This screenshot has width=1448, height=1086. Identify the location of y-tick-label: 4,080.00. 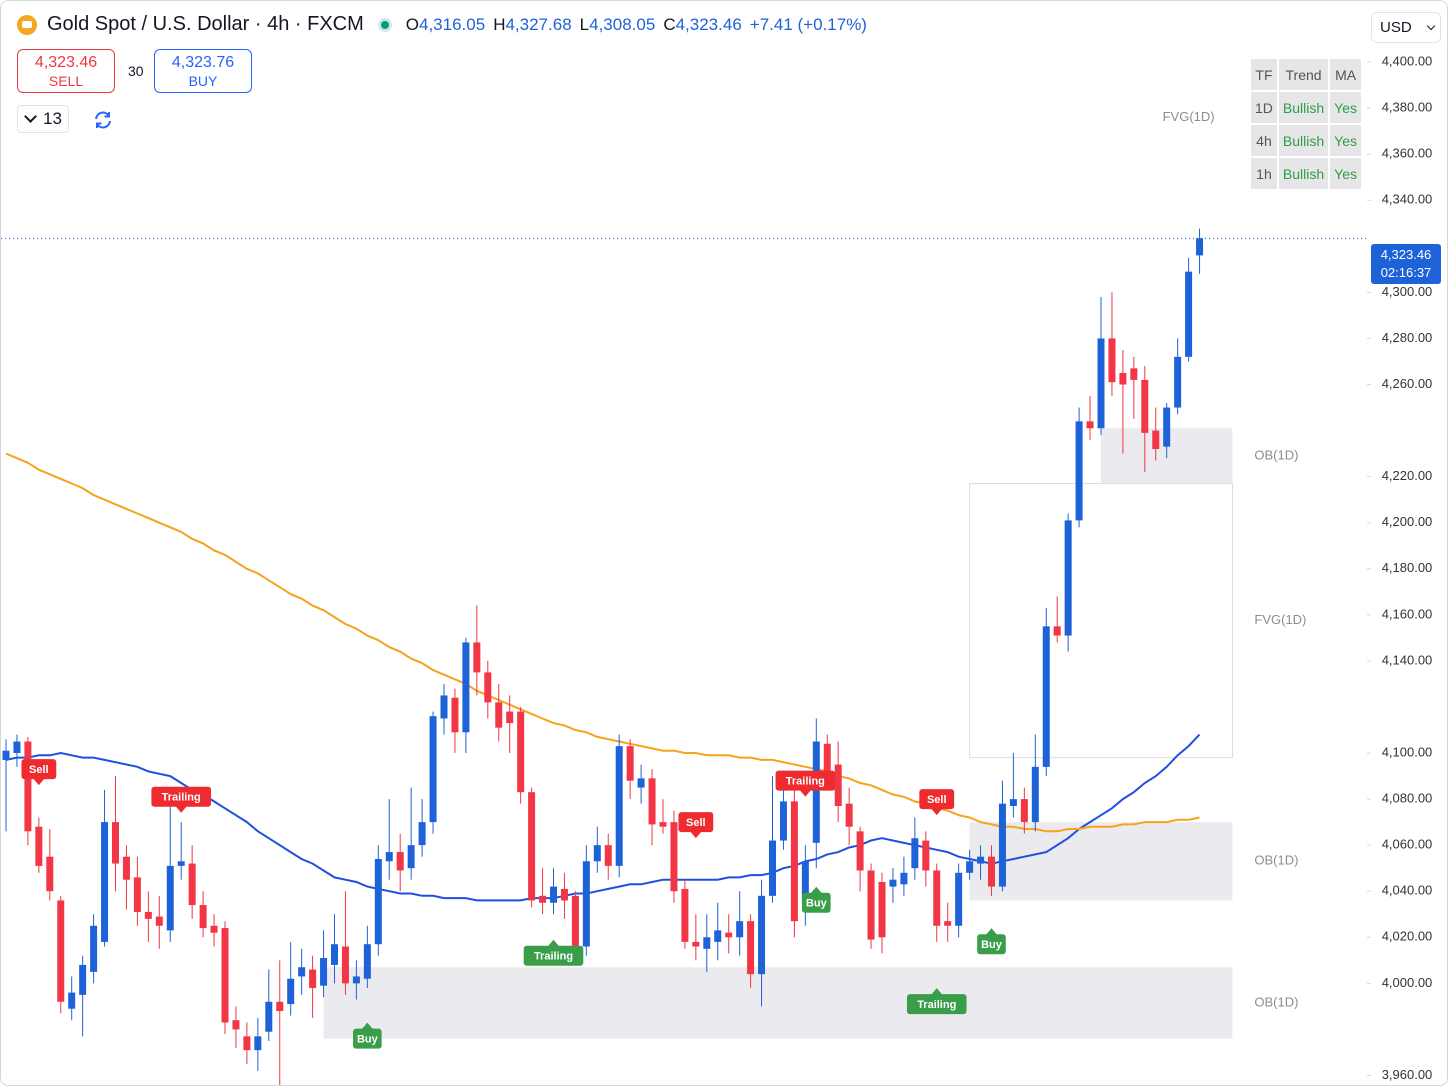
(1407, 798).